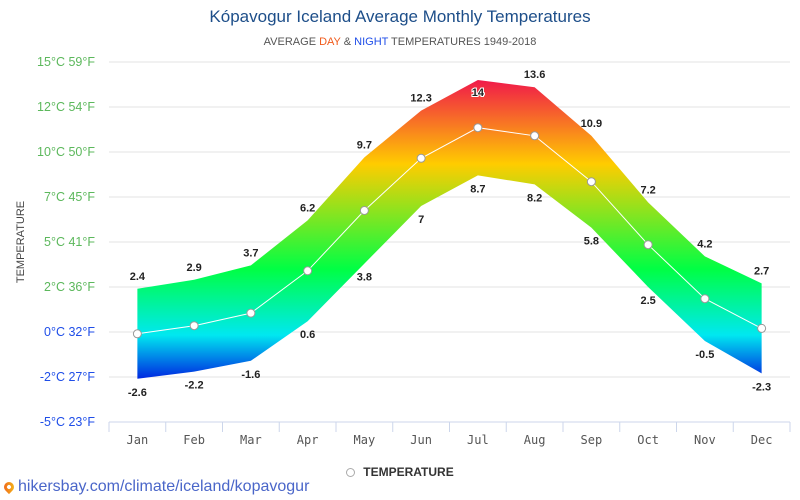 The width and height of the screenshot is (800, 500). What do you see at coordinates (66, 62) in the screenshot?
I see `y-tick-label: 15°C 59°F` at bounding box center [66, 62].